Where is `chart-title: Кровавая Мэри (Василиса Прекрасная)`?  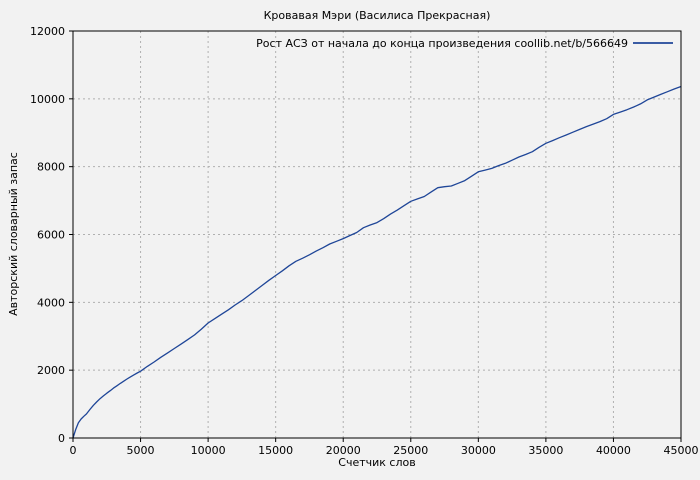
chart-title: Кровавая Мэри (Василиса Прекрасная) is located at coordinates (377, 15).